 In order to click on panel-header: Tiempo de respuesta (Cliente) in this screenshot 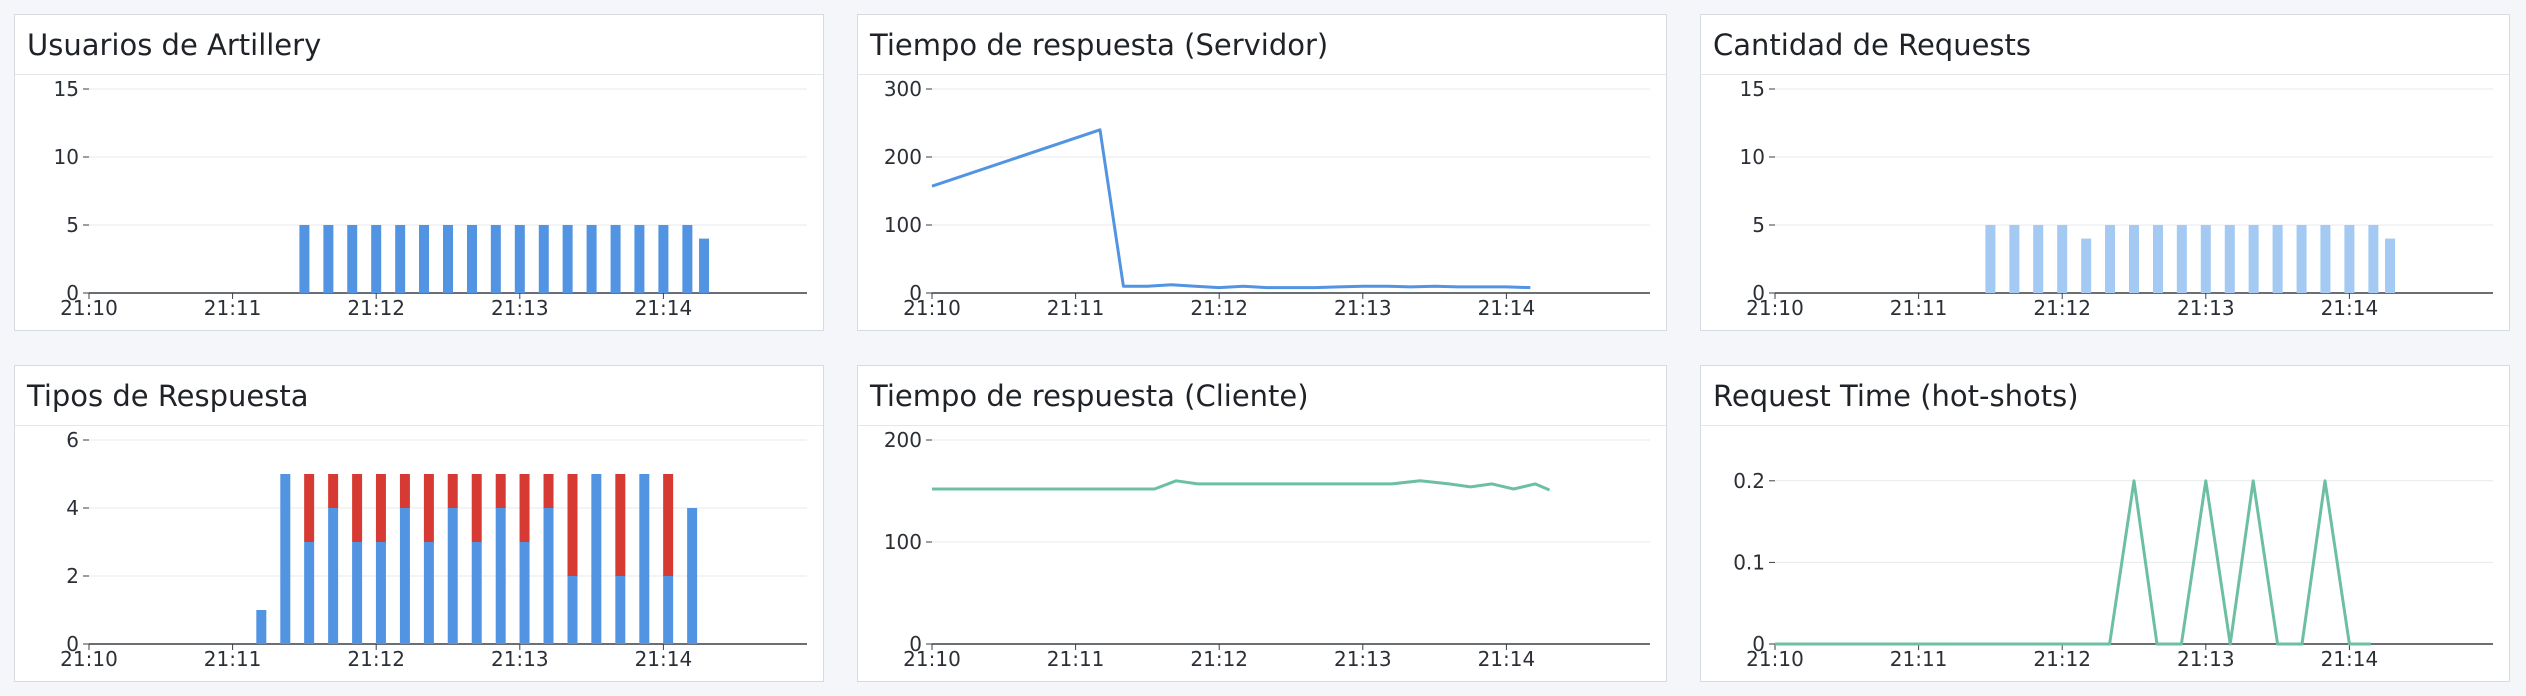, I will do `click(1262, 396)`.